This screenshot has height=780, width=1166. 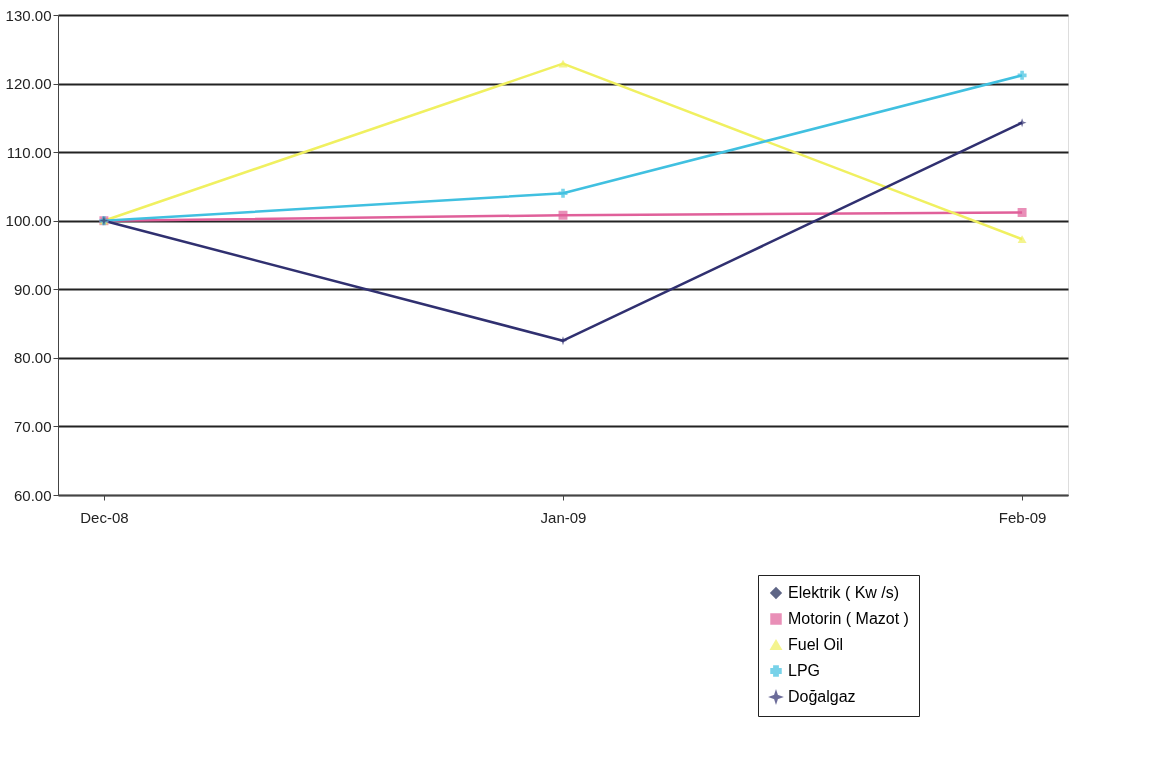 What do you see at coordinates (28, 15) in the screenshot?
I see `y-tick-label: 130.00` at bounding box center [28, 15].